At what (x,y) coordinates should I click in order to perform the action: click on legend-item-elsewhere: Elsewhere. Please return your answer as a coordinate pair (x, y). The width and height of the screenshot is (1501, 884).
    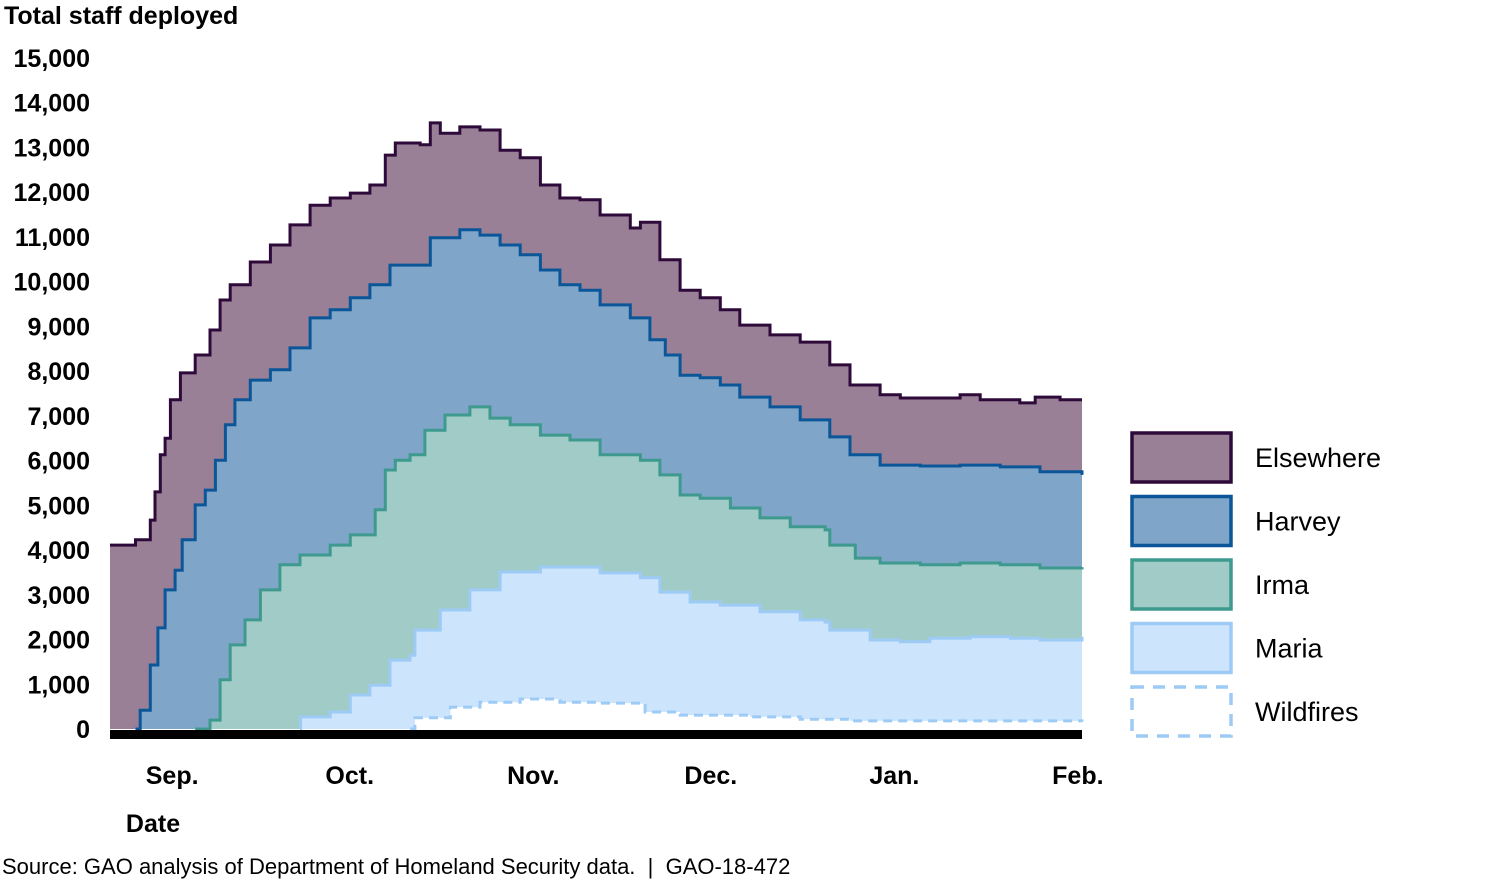
    Looking at the image, I should click on (1255, 457).